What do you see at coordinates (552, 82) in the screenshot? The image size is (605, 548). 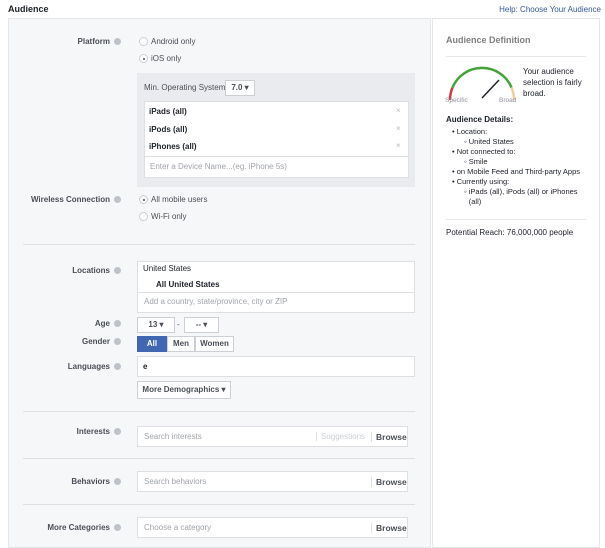 I see `audience-summary: Your audience selection is fairly broad.` at bounding box center [552, 82].